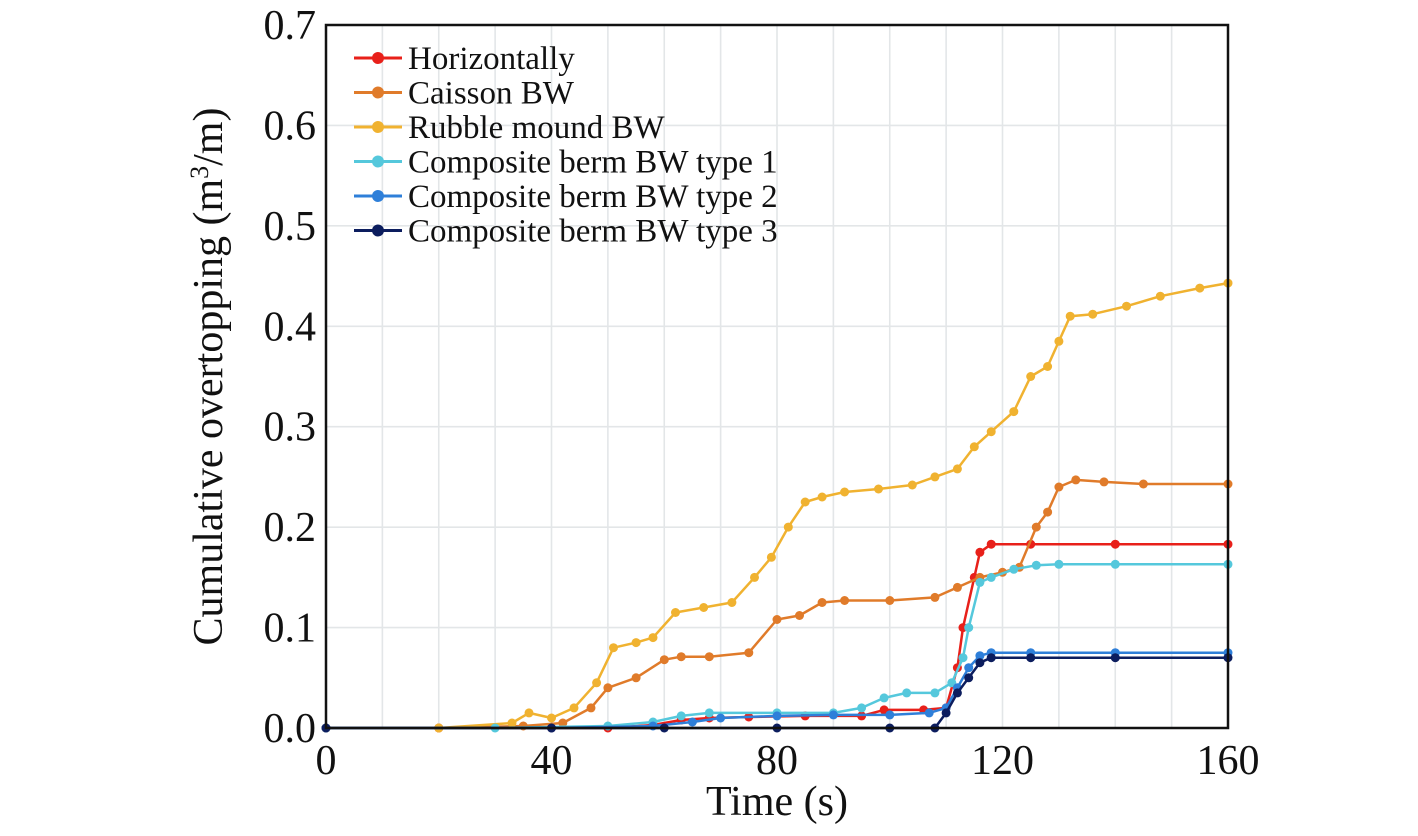 This screenshot has width=1418, height=836. I want to click on legend-label: Rubble mound BW, so click(537, 128).